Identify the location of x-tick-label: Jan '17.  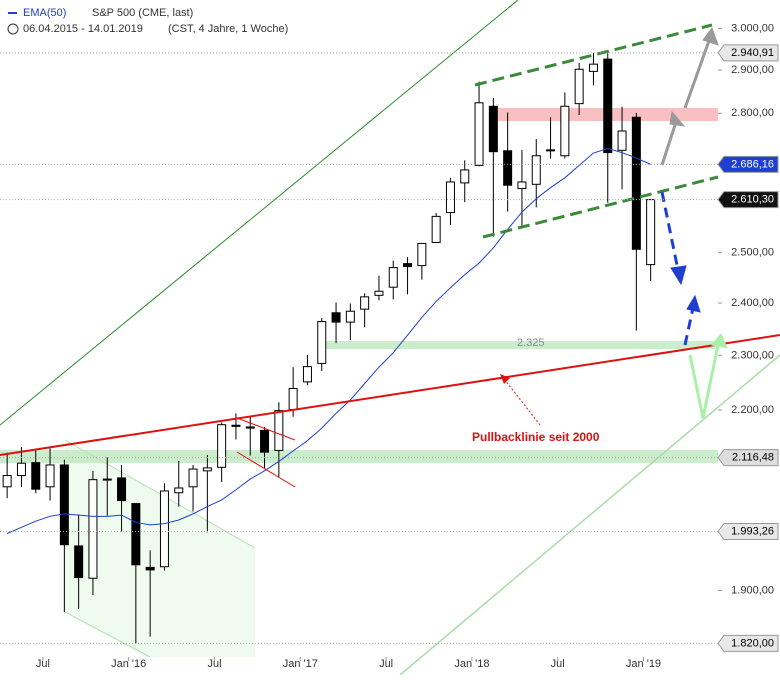
(300, 664).